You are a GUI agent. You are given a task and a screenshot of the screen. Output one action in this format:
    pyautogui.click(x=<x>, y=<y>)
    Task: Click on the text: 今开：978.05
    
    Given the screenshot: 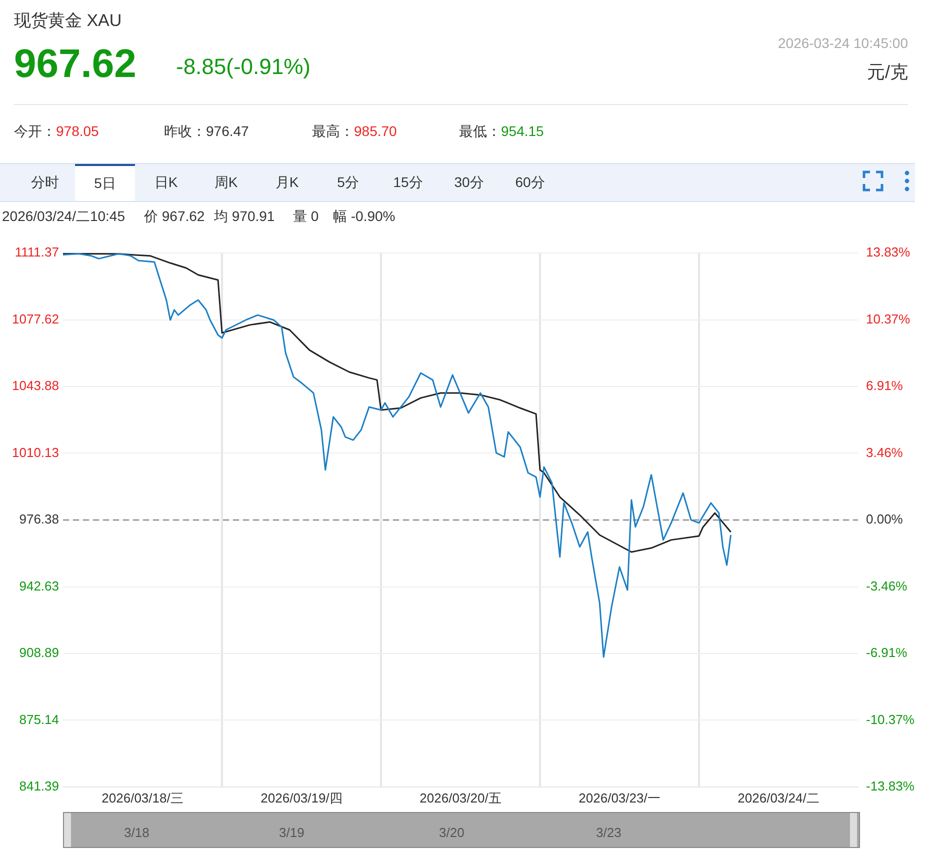 What is the action you would take?
    pyautogui.click(x=56, y=131)
    